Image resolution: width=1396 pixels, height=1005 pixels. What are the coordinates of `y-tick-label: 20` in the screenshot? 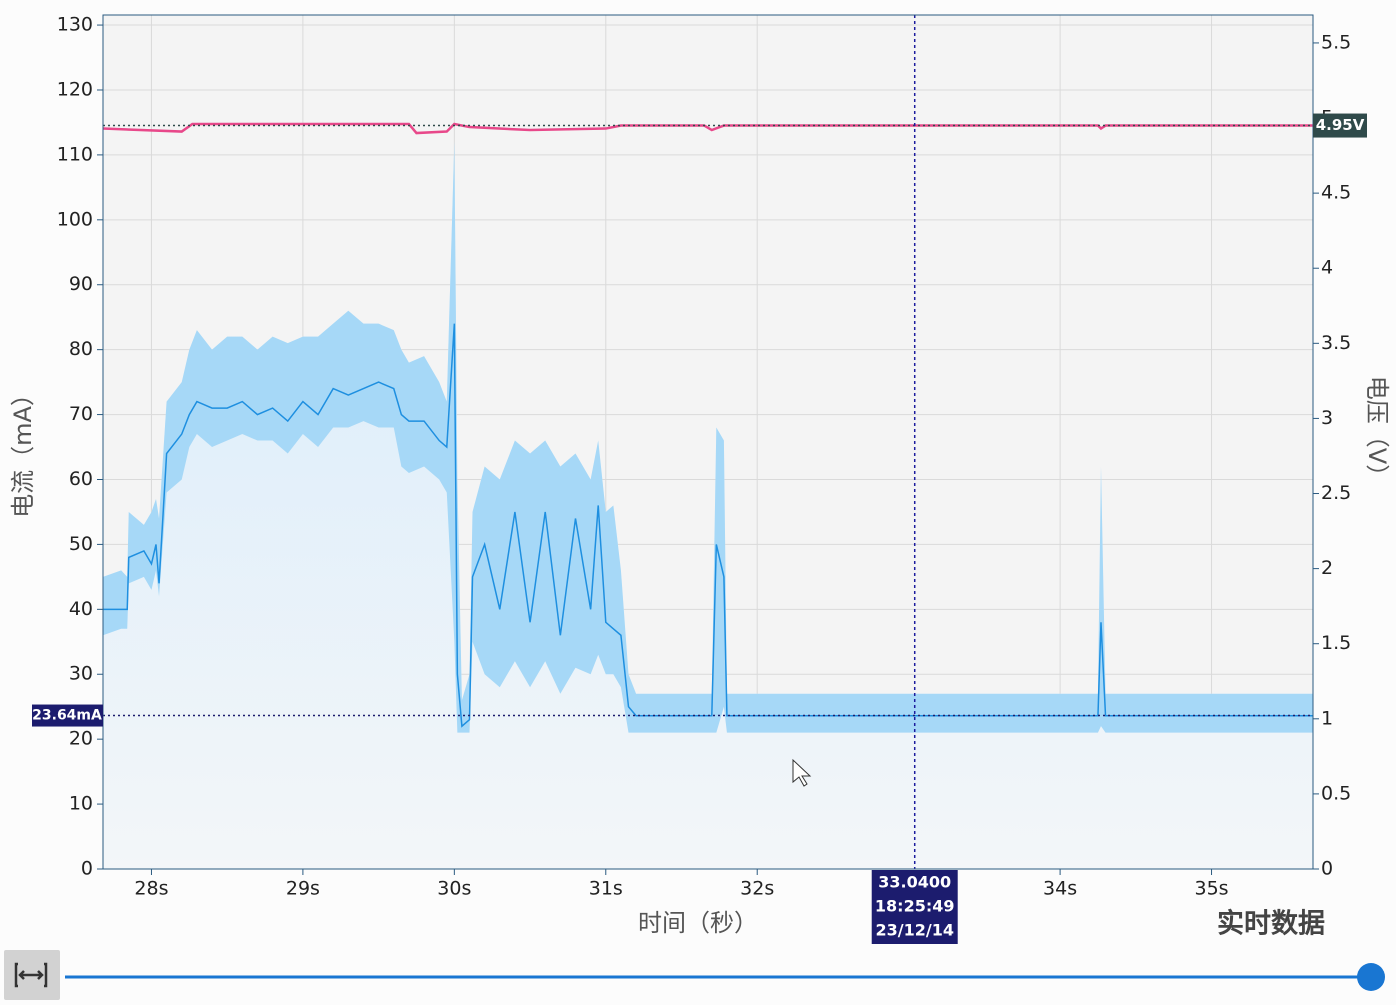 It's located at (81, 739).